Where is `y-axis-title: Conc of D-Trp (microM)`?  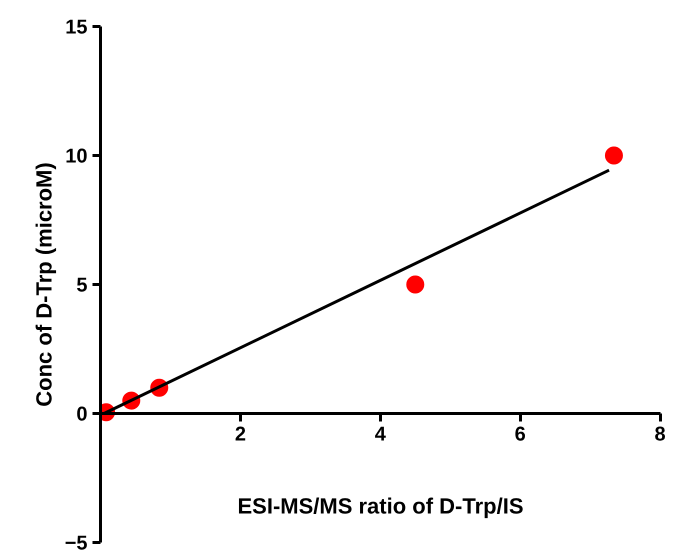 y-axis-title: Conc of D-Trp (microM) is located at coordinates (44, 284).